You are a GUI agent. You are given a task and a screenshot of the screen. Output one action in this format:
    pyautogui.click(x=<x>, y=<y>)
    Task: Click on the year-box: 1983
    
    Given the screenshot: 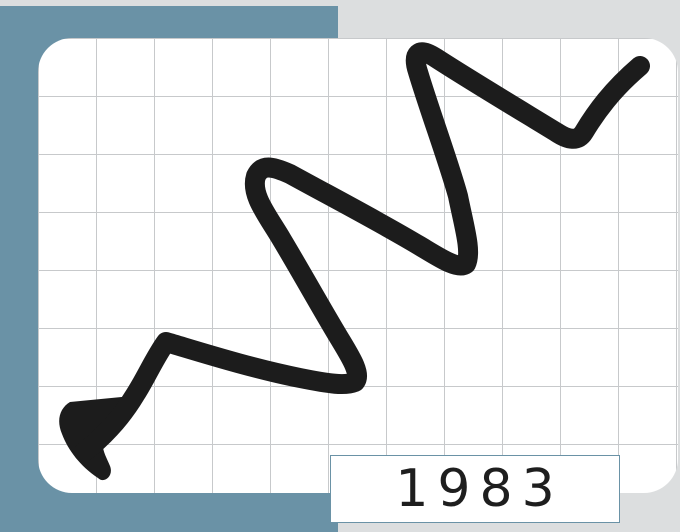 What is the action you would take?
    pyautogui.click(x=475, y=489)
    